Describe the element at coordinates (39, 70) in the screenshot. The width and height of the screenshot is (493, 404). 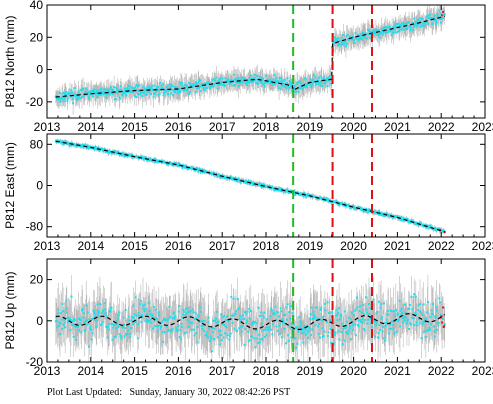
I see `y-tick-label: 0` at that location.